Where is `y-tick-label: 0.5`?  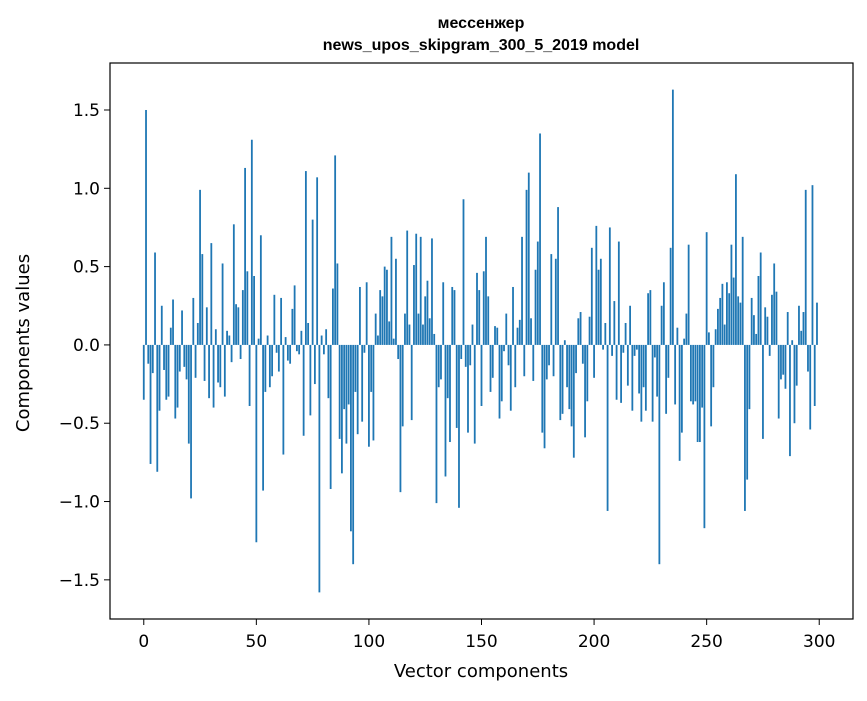
y-tick-label: 0.5 is located at coordinates (86, 268).